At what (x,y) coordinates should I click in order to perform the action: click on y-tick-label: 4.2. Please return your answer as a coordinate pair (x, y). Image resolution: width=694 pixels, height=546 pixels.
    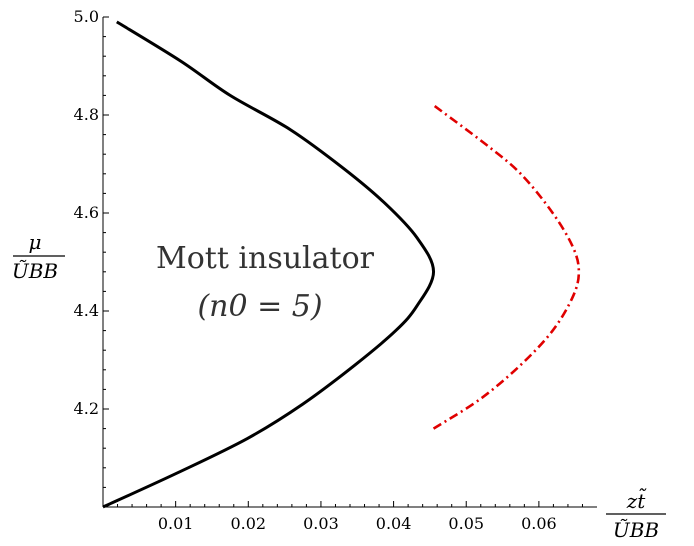
    Looking at the image, I should click on (86, 408).